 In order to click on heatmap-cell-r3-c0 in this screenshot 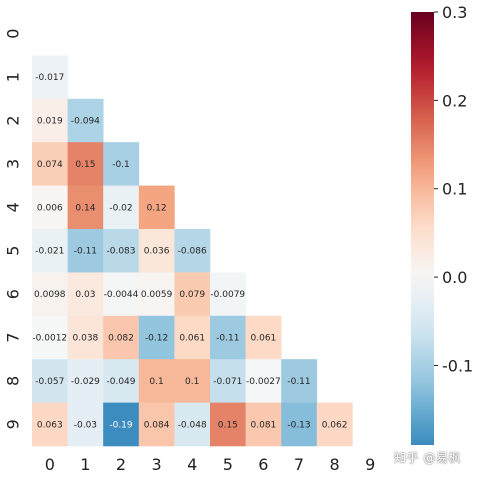, I will do `click(50, 164)`.